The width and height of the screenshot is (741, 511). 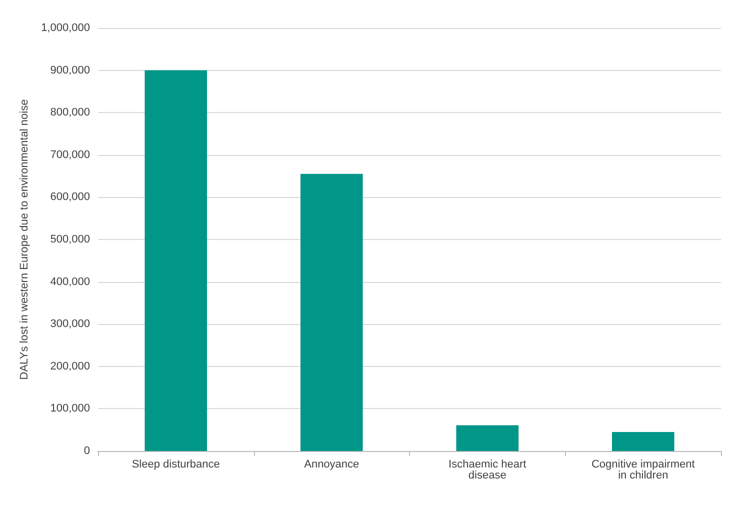 I want to click on x-tick-label: Cognitive impairment in children, so click(x=643, y=470).